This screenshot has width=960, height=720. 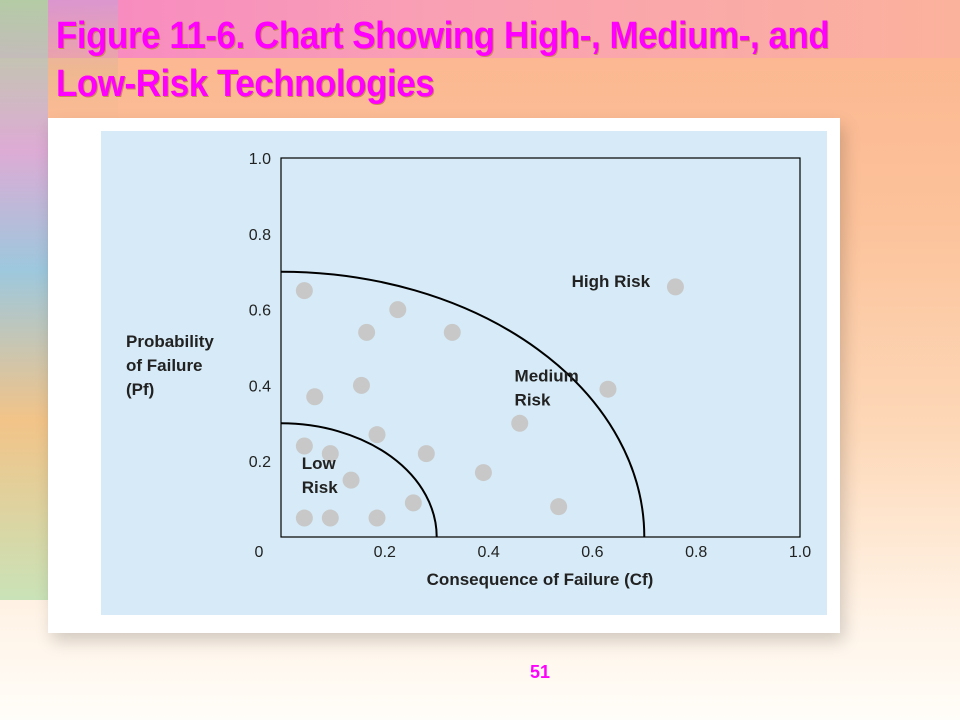 I want to click on region-labels: Low Risk Medium Risk High Risk, so click(x=476, y=384).